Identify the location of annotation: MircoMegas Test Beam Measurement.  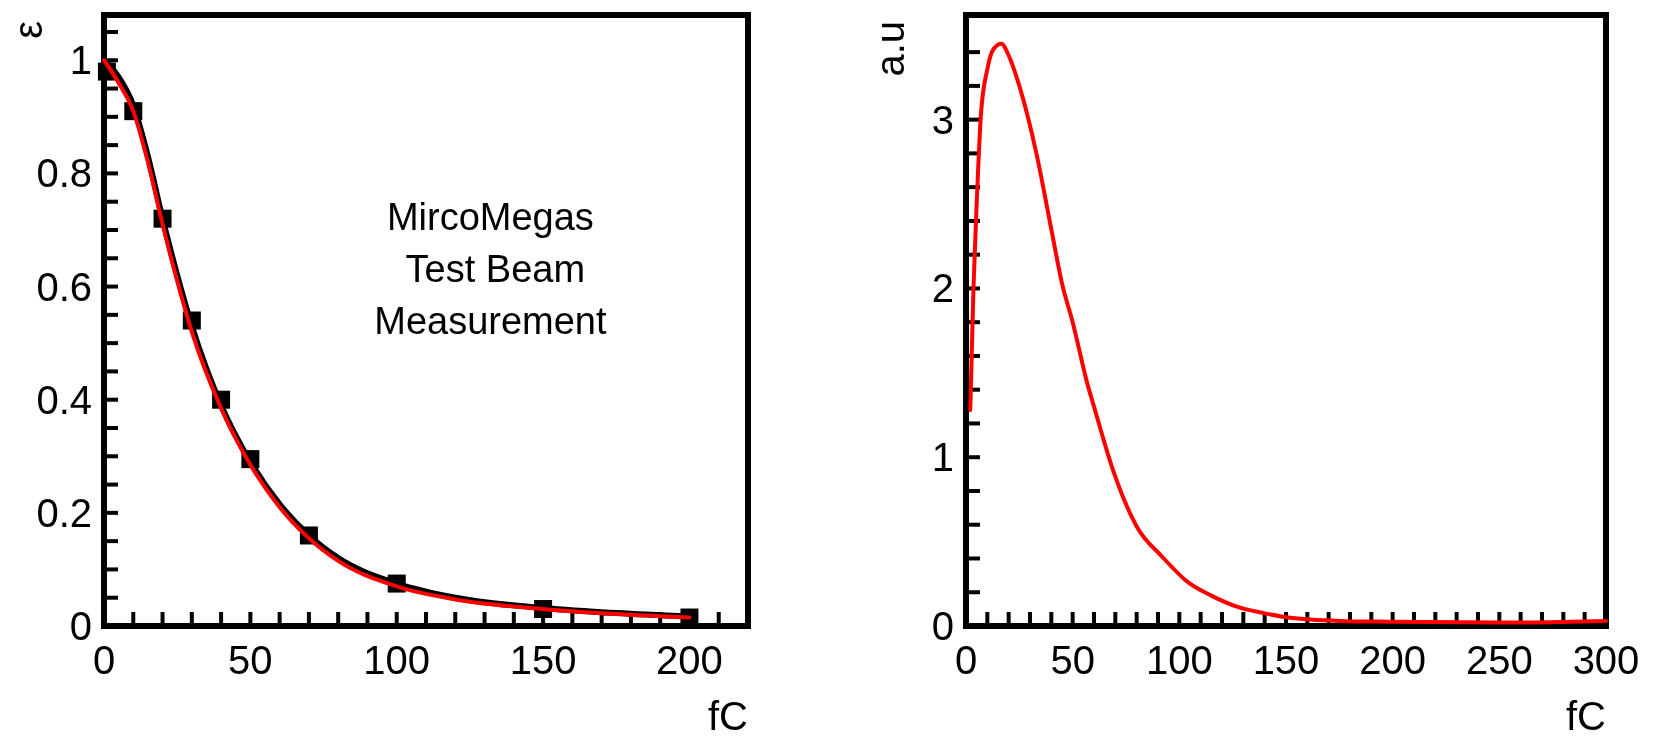
(490, 269).